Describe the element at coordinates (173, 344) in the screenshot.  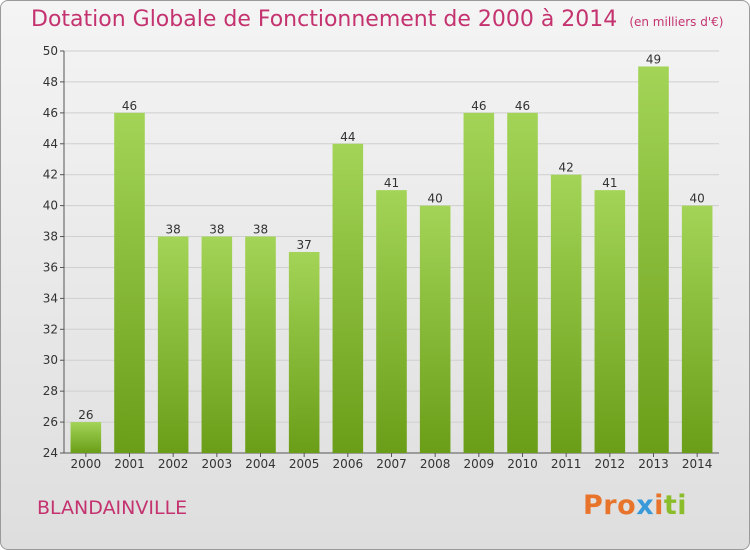
I see `bar-2002` at that location.